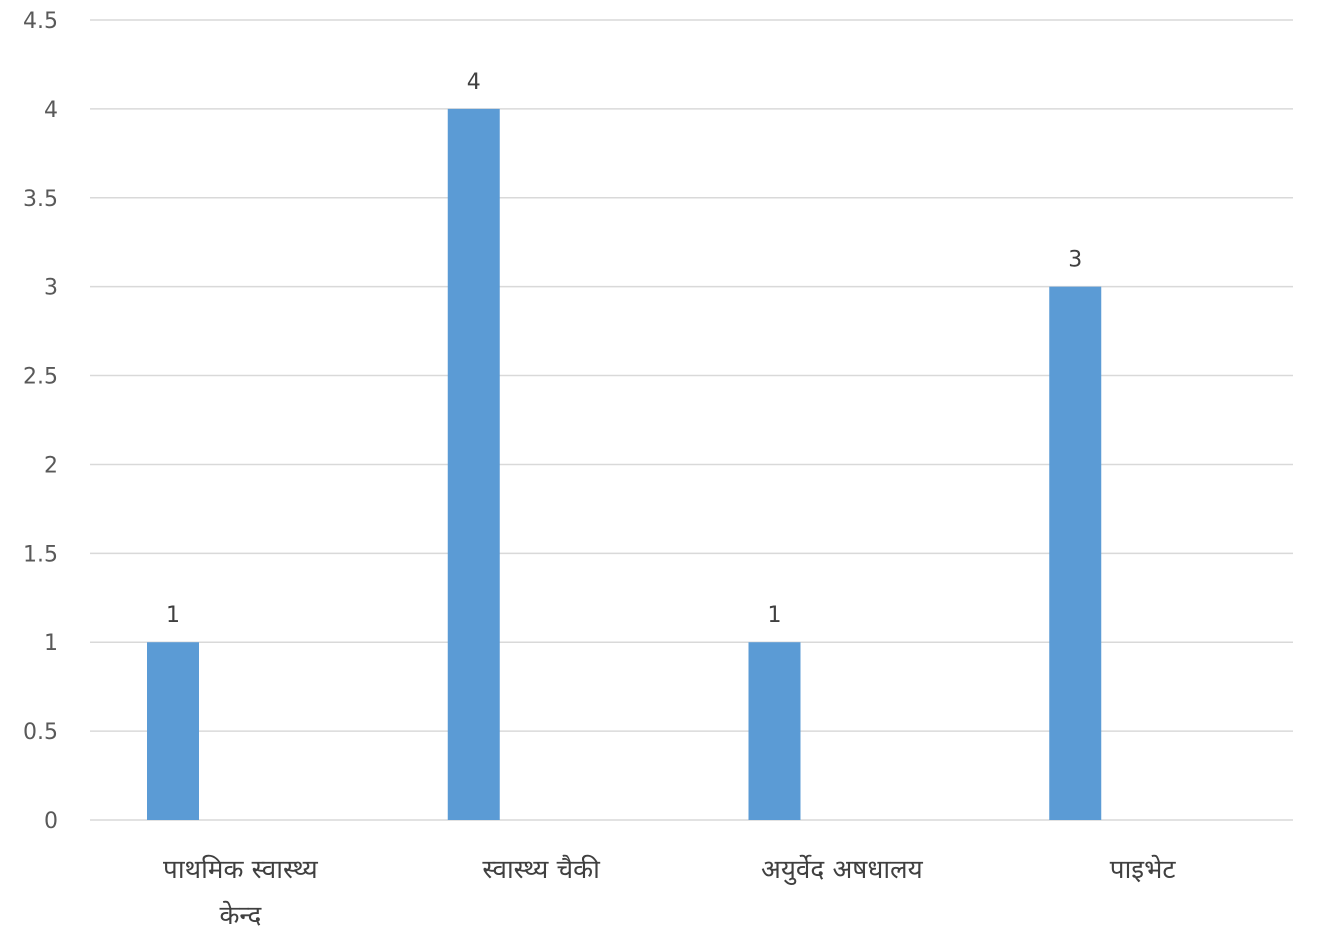 The image size is (1317, 938). I want to click on y-tick-label: 2.5, so click(40, 377).